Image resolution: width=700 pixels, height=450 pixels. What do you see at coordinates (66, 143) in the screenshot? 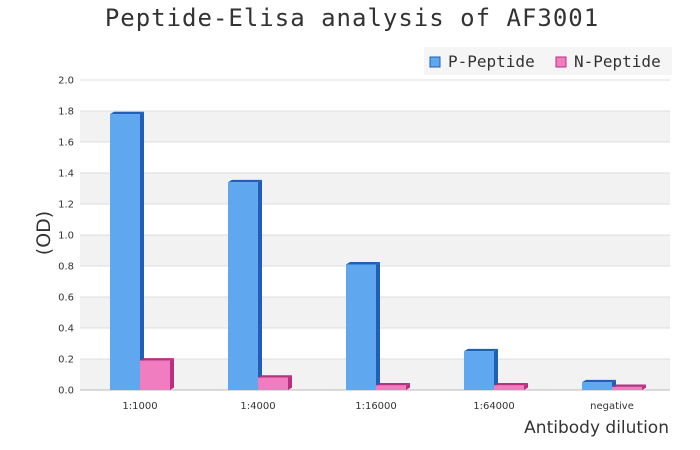
I see `y-tick-label: 1.6` at bounding box center [66, 143].